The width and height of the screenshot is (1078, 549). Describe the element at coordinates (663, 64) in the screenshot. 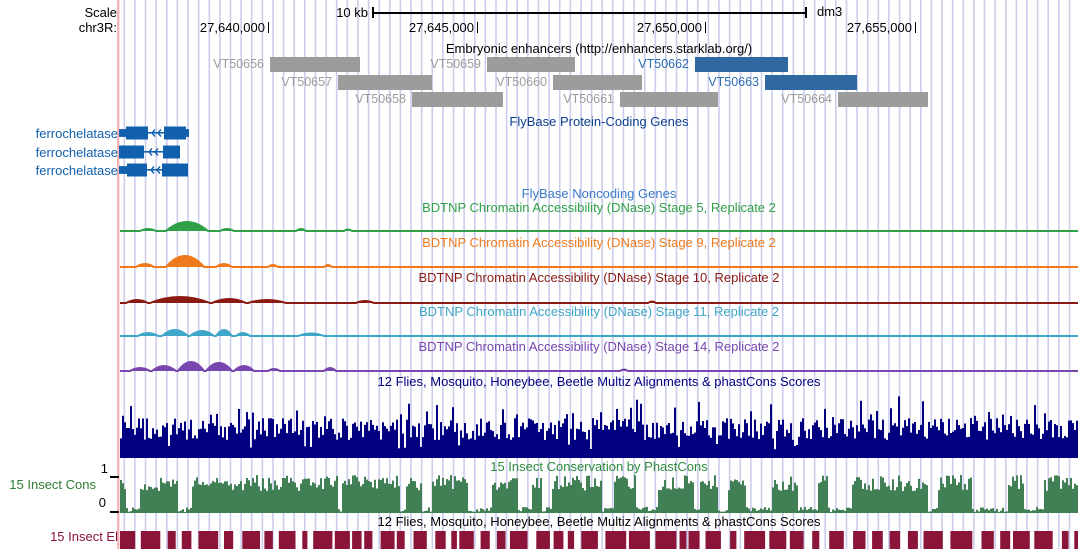

I see `enhancer-label: VT50662` at that location.